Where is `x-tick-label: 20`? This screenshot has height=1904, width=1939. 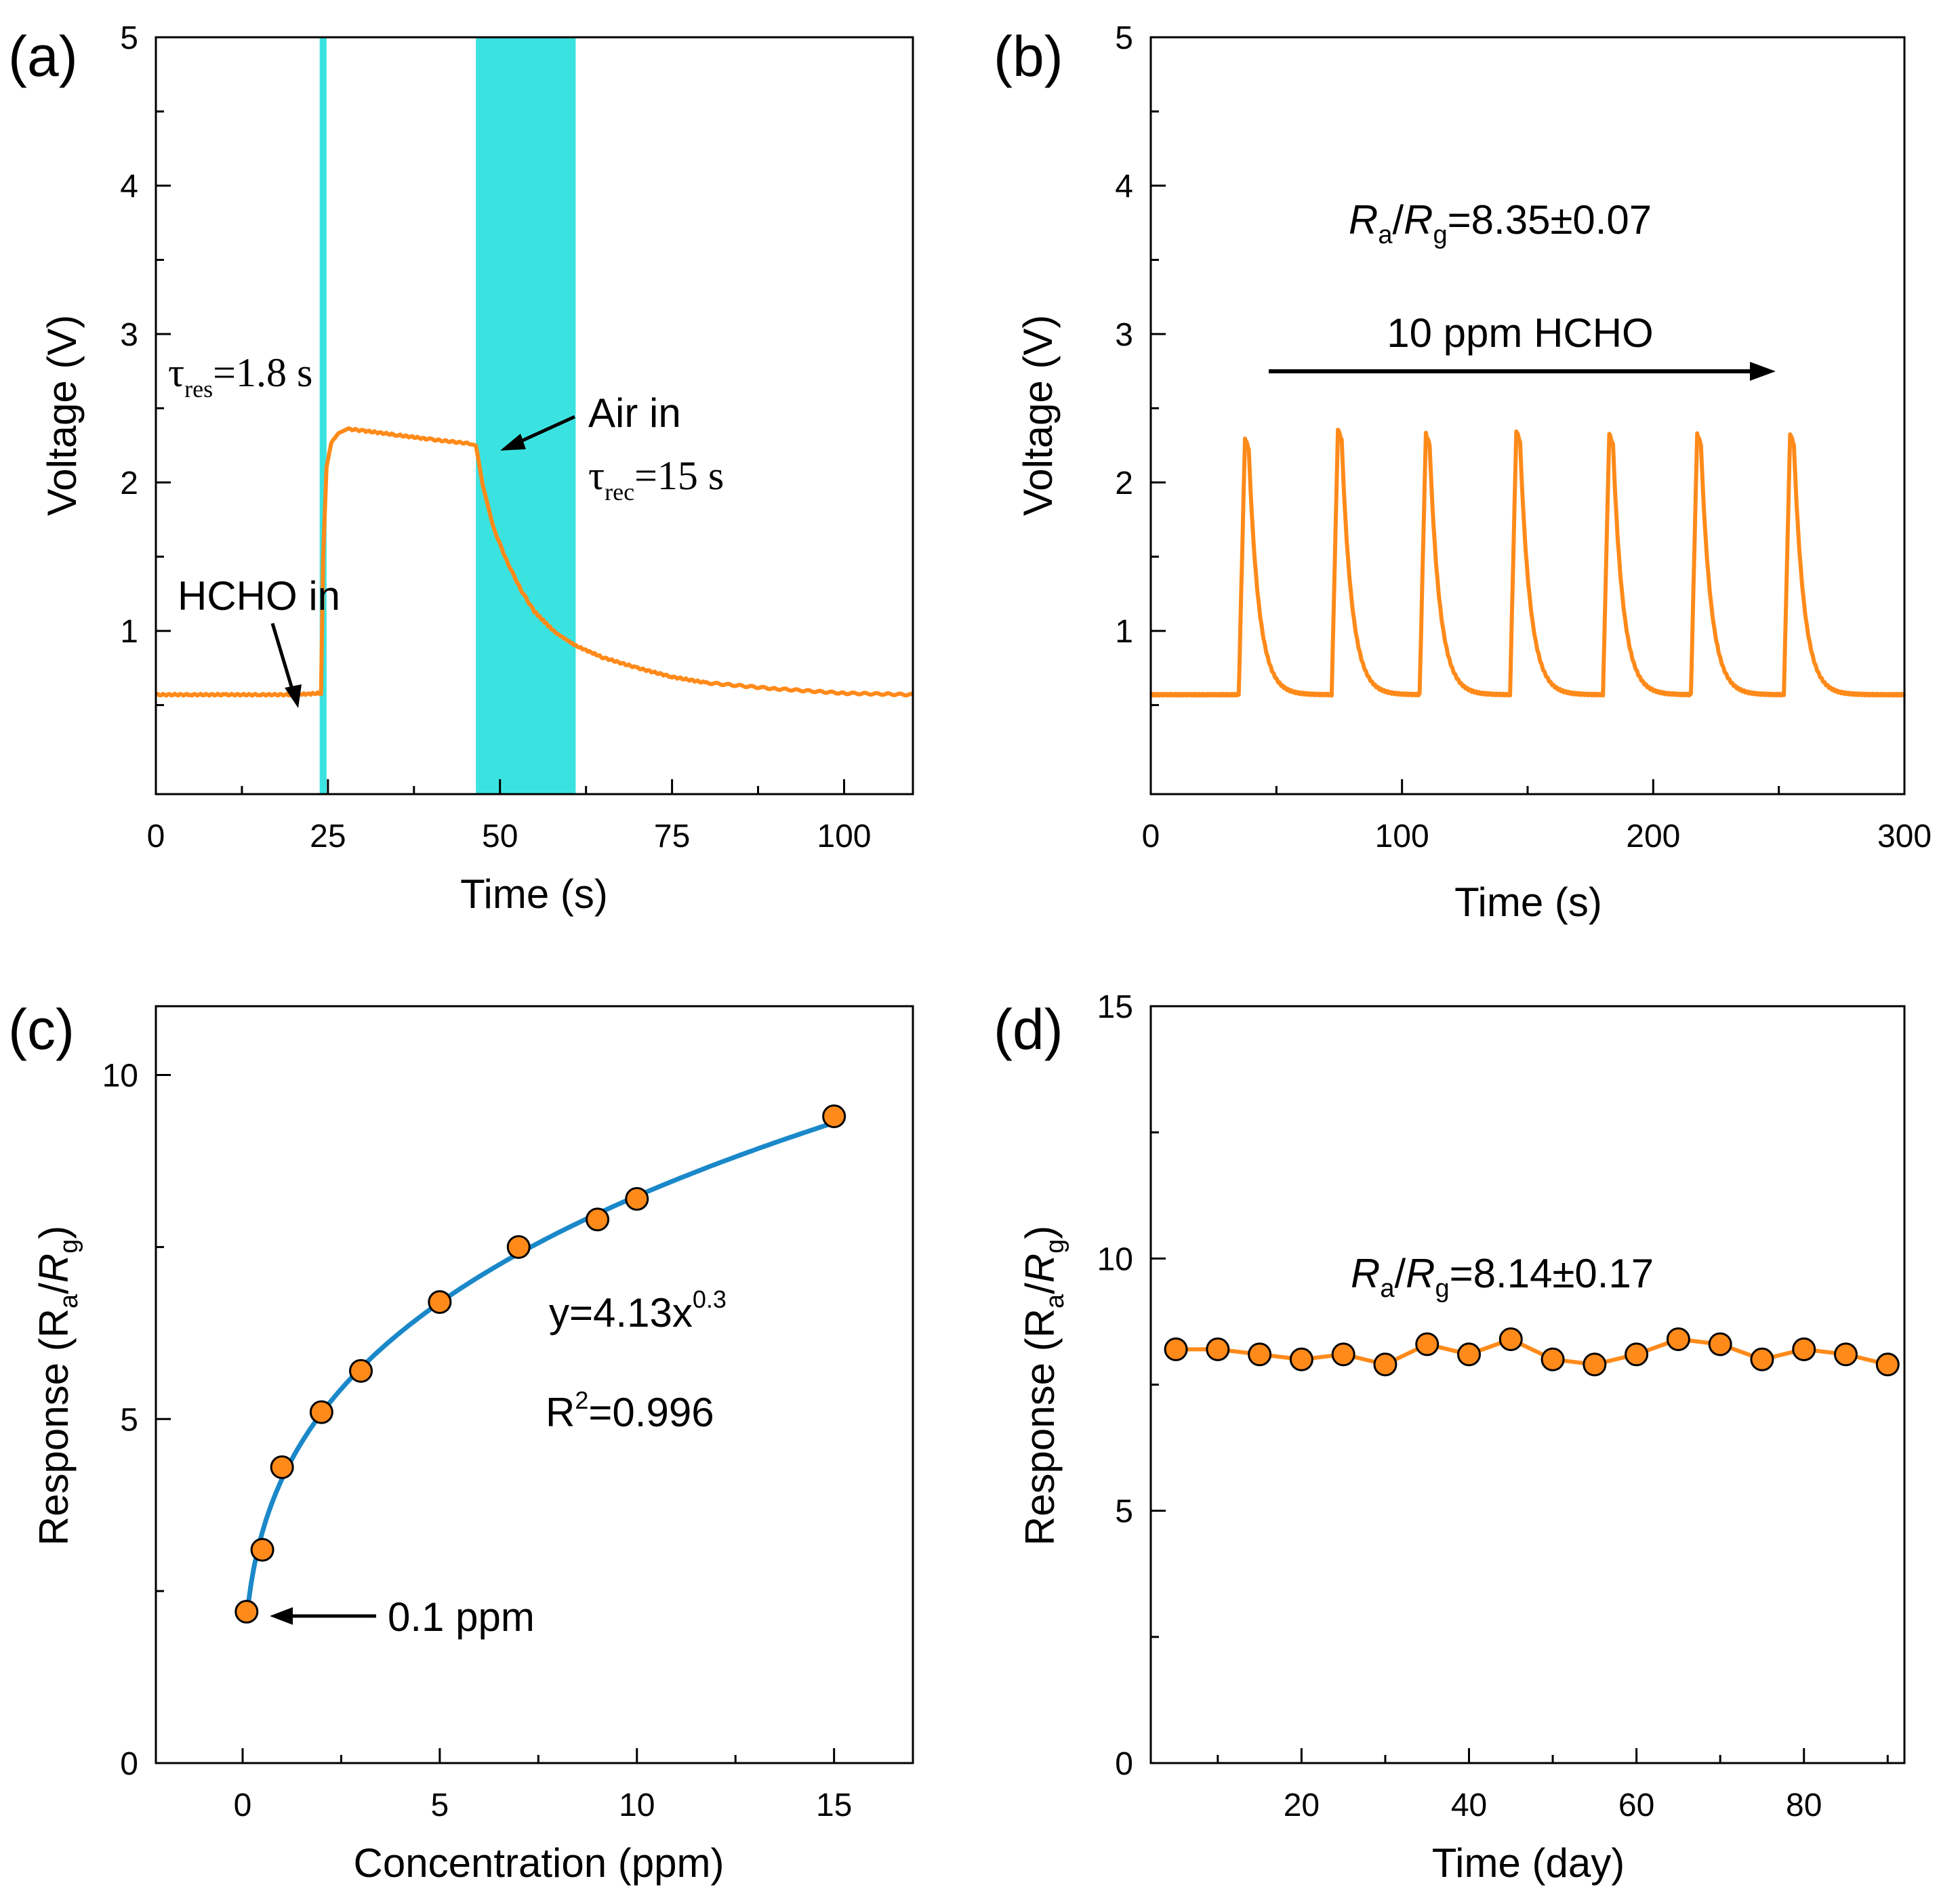
x-tick-label: 20 is located at coordinates (1302, 1805).